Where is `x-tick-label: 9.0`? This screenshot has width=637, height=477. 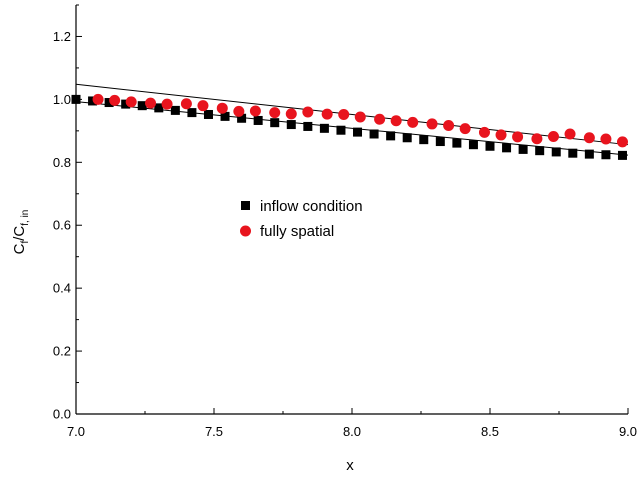 x-tick-label: 9.0 is located at coordinates (628, 431).